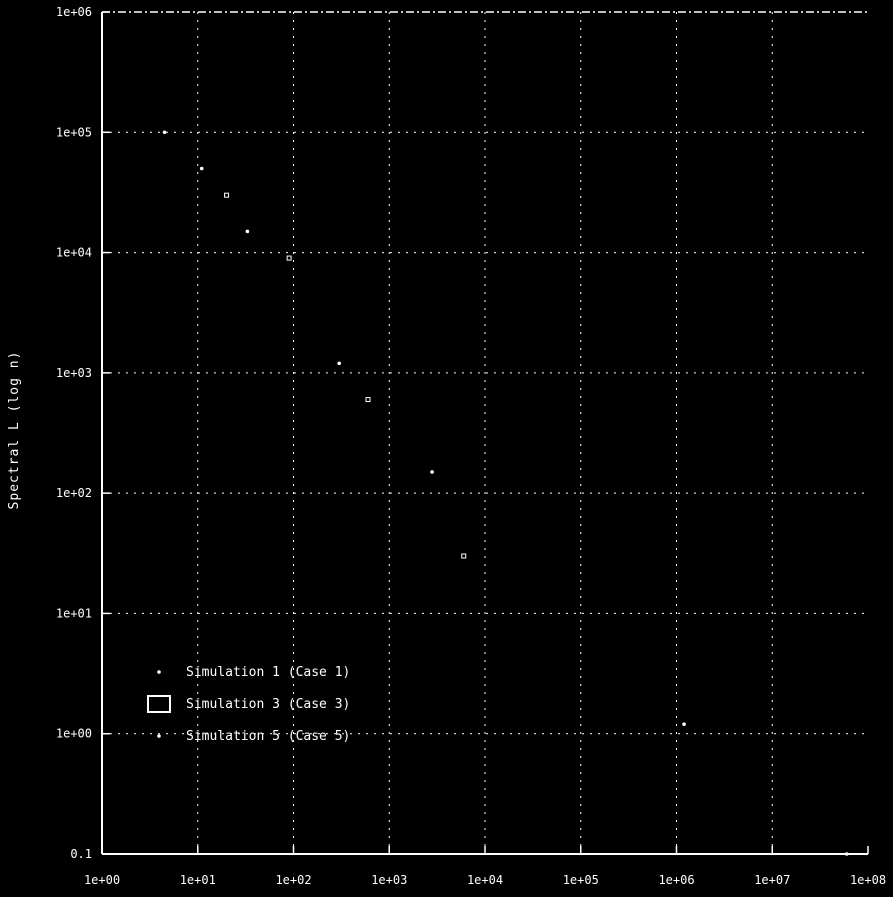  Describe the element at coordinates (485, 880) in the screenshot. I see `x-tick-label: 1e+04` at that location.